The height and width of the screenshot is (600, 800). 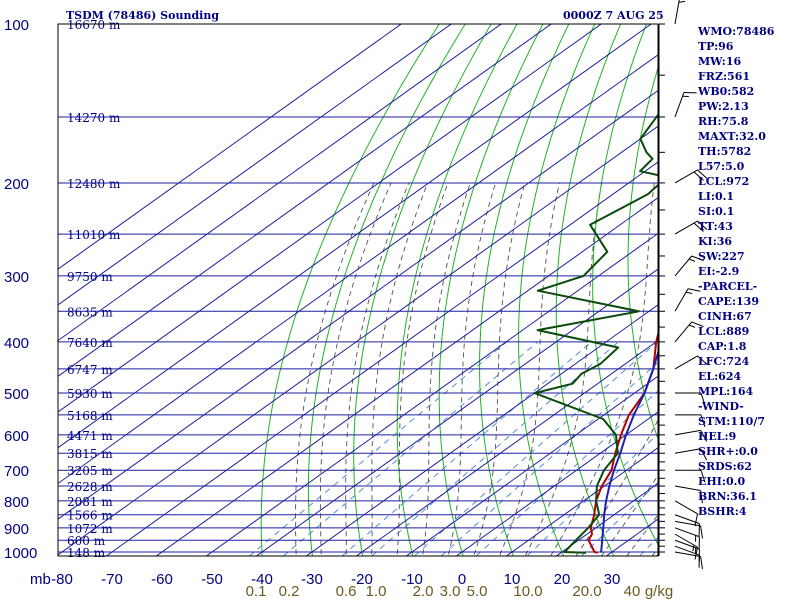 I want to click on pressure-labels: 100 200 300 400 500 600 700 800 900 1000 mb, so click(x=27, y=302).